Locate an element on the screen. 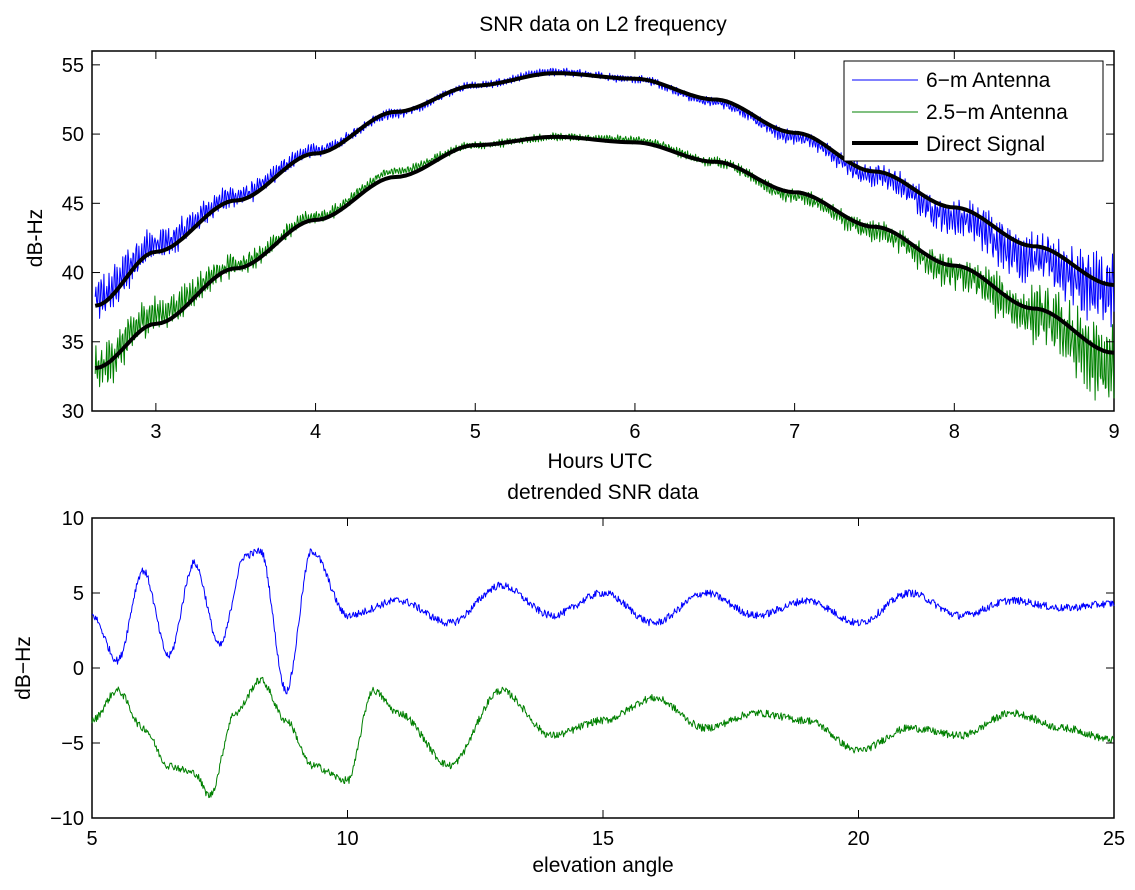 The image size is (1135, 890). legend-label-6m: 6−m Antenna is located at coordinates (988, 80).